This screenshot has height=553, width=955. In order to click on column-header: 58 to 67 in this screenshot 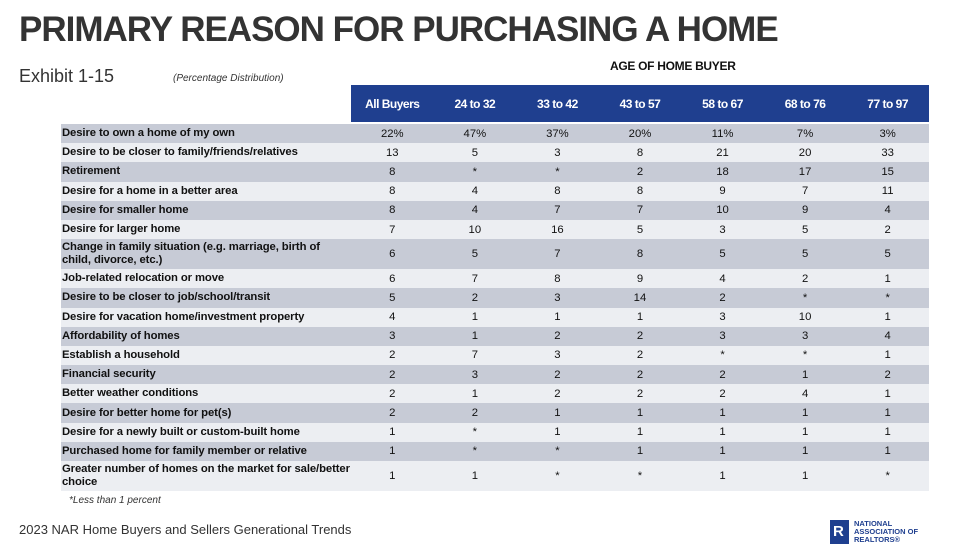, I will do `click(722, 103)`.